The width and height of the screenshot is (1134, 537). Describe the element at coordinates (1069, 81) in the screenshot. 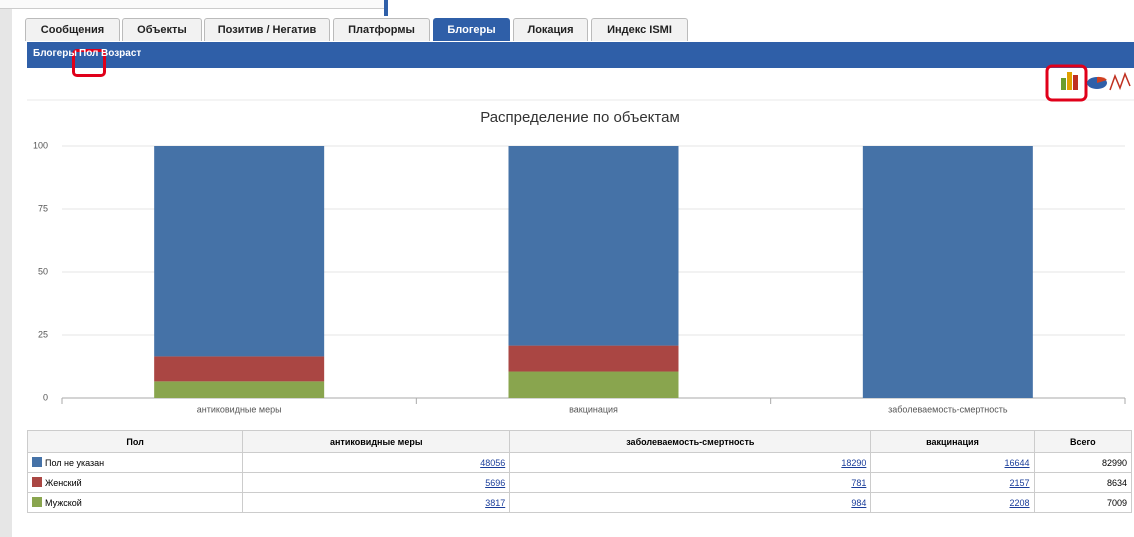

I see `bar-chart-icon` at that location.